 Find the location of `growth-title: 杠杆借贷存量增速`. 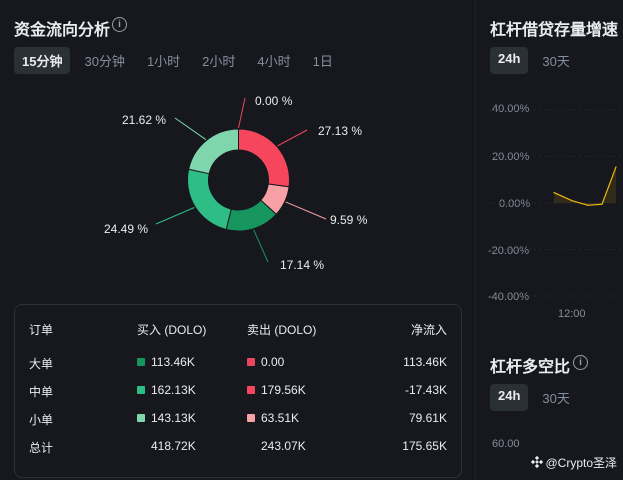

growth-title: 杠杆借贷存量增速 is located at coordinates (554, 28).